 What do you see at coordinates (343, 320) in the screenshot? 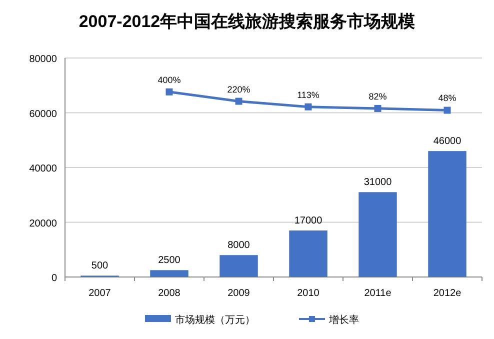
I see `legend-label: 增长率` at bounding box center [343, 320].